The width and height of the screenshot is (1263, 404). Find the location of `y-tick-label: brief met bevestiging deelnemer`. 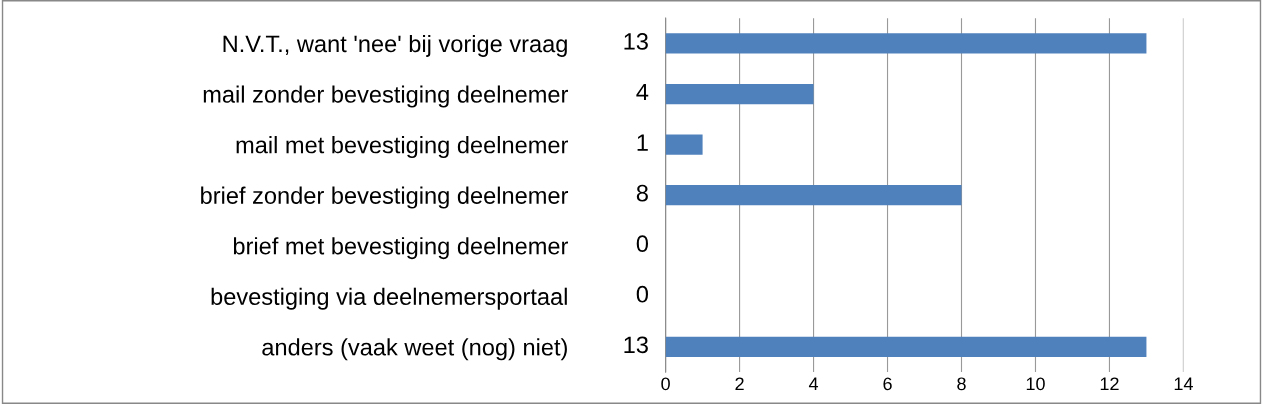

y-tick-label: brief met bevestiging deelnemer is located at coordinates (401, 248).